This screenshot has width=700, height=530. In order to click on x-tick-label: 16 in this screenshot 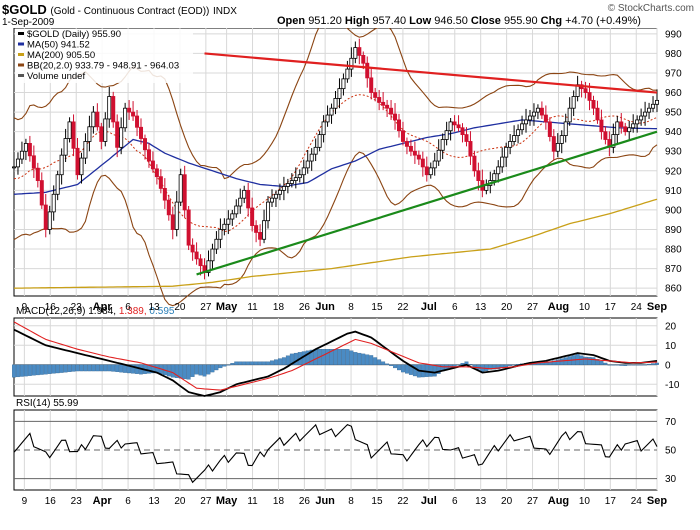, I will do `click(51, 307)`.